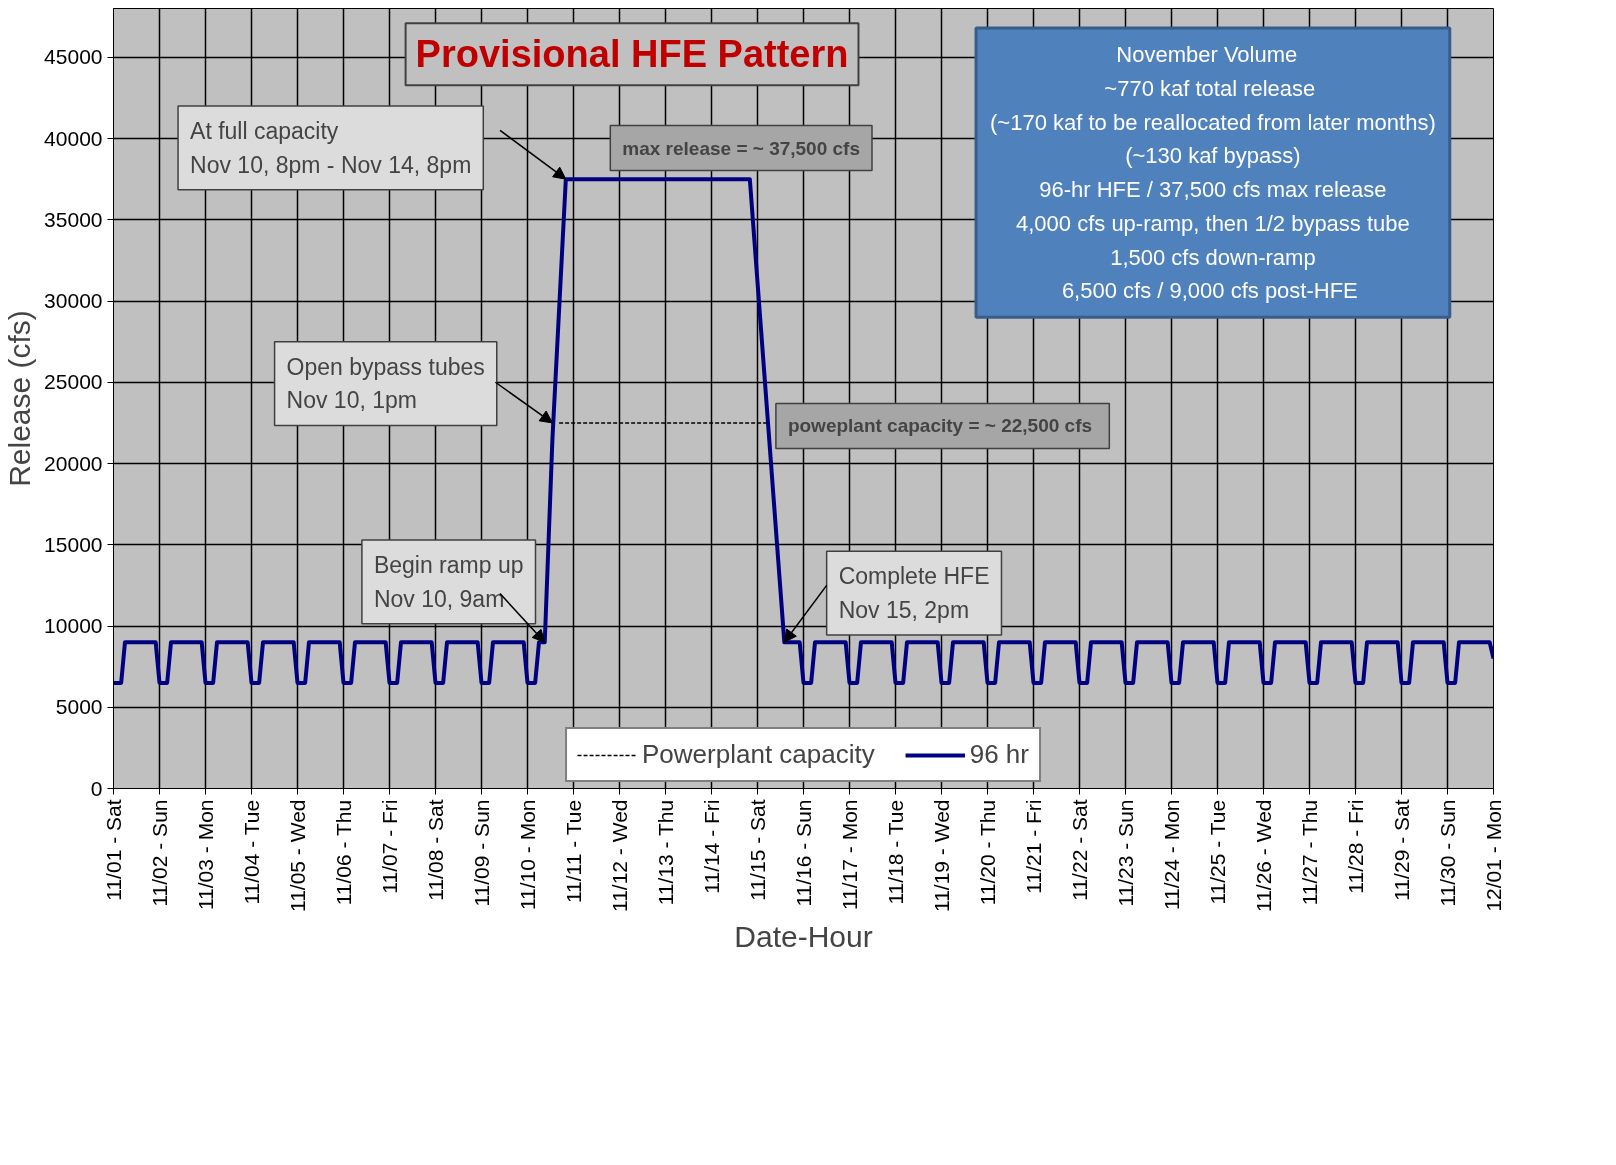 This screenshot has width=1616, height=1165. I want to click on y-tick-label: 35000, so click(73, 219).